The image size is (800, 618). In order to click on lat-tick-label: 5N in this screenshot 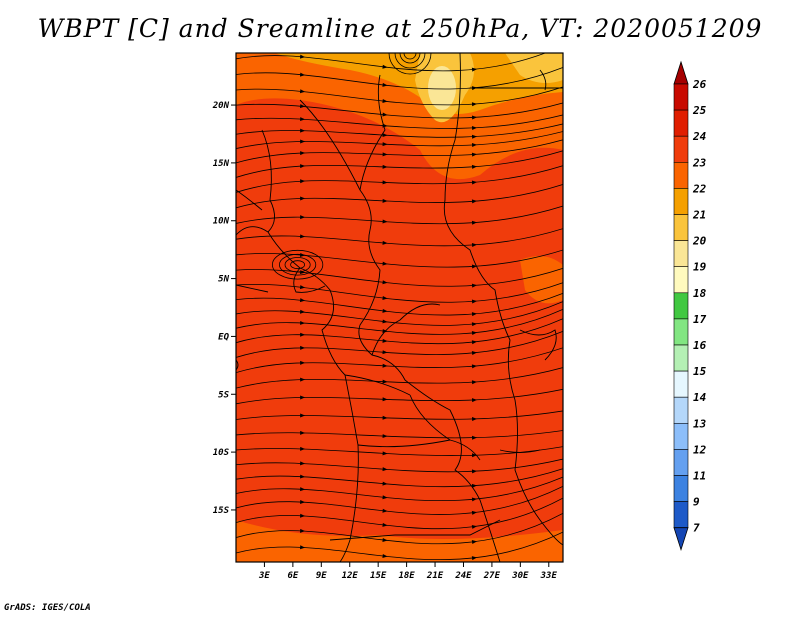, I will do `click(223, 280)`.